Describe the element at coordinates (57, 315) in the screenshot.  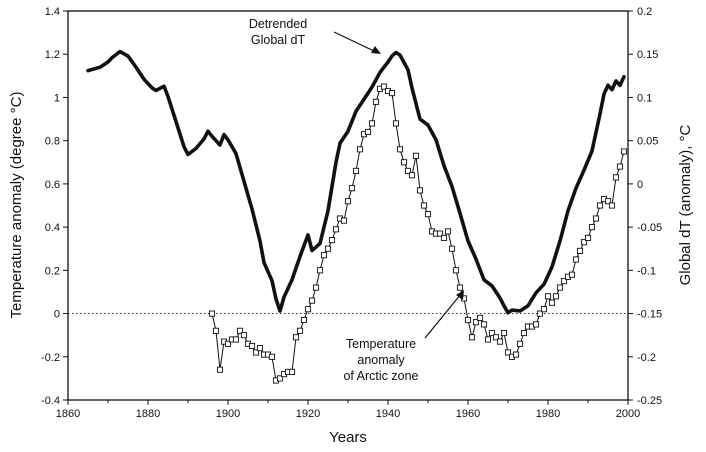
I see `left-y-tick-label: 0` at that location.